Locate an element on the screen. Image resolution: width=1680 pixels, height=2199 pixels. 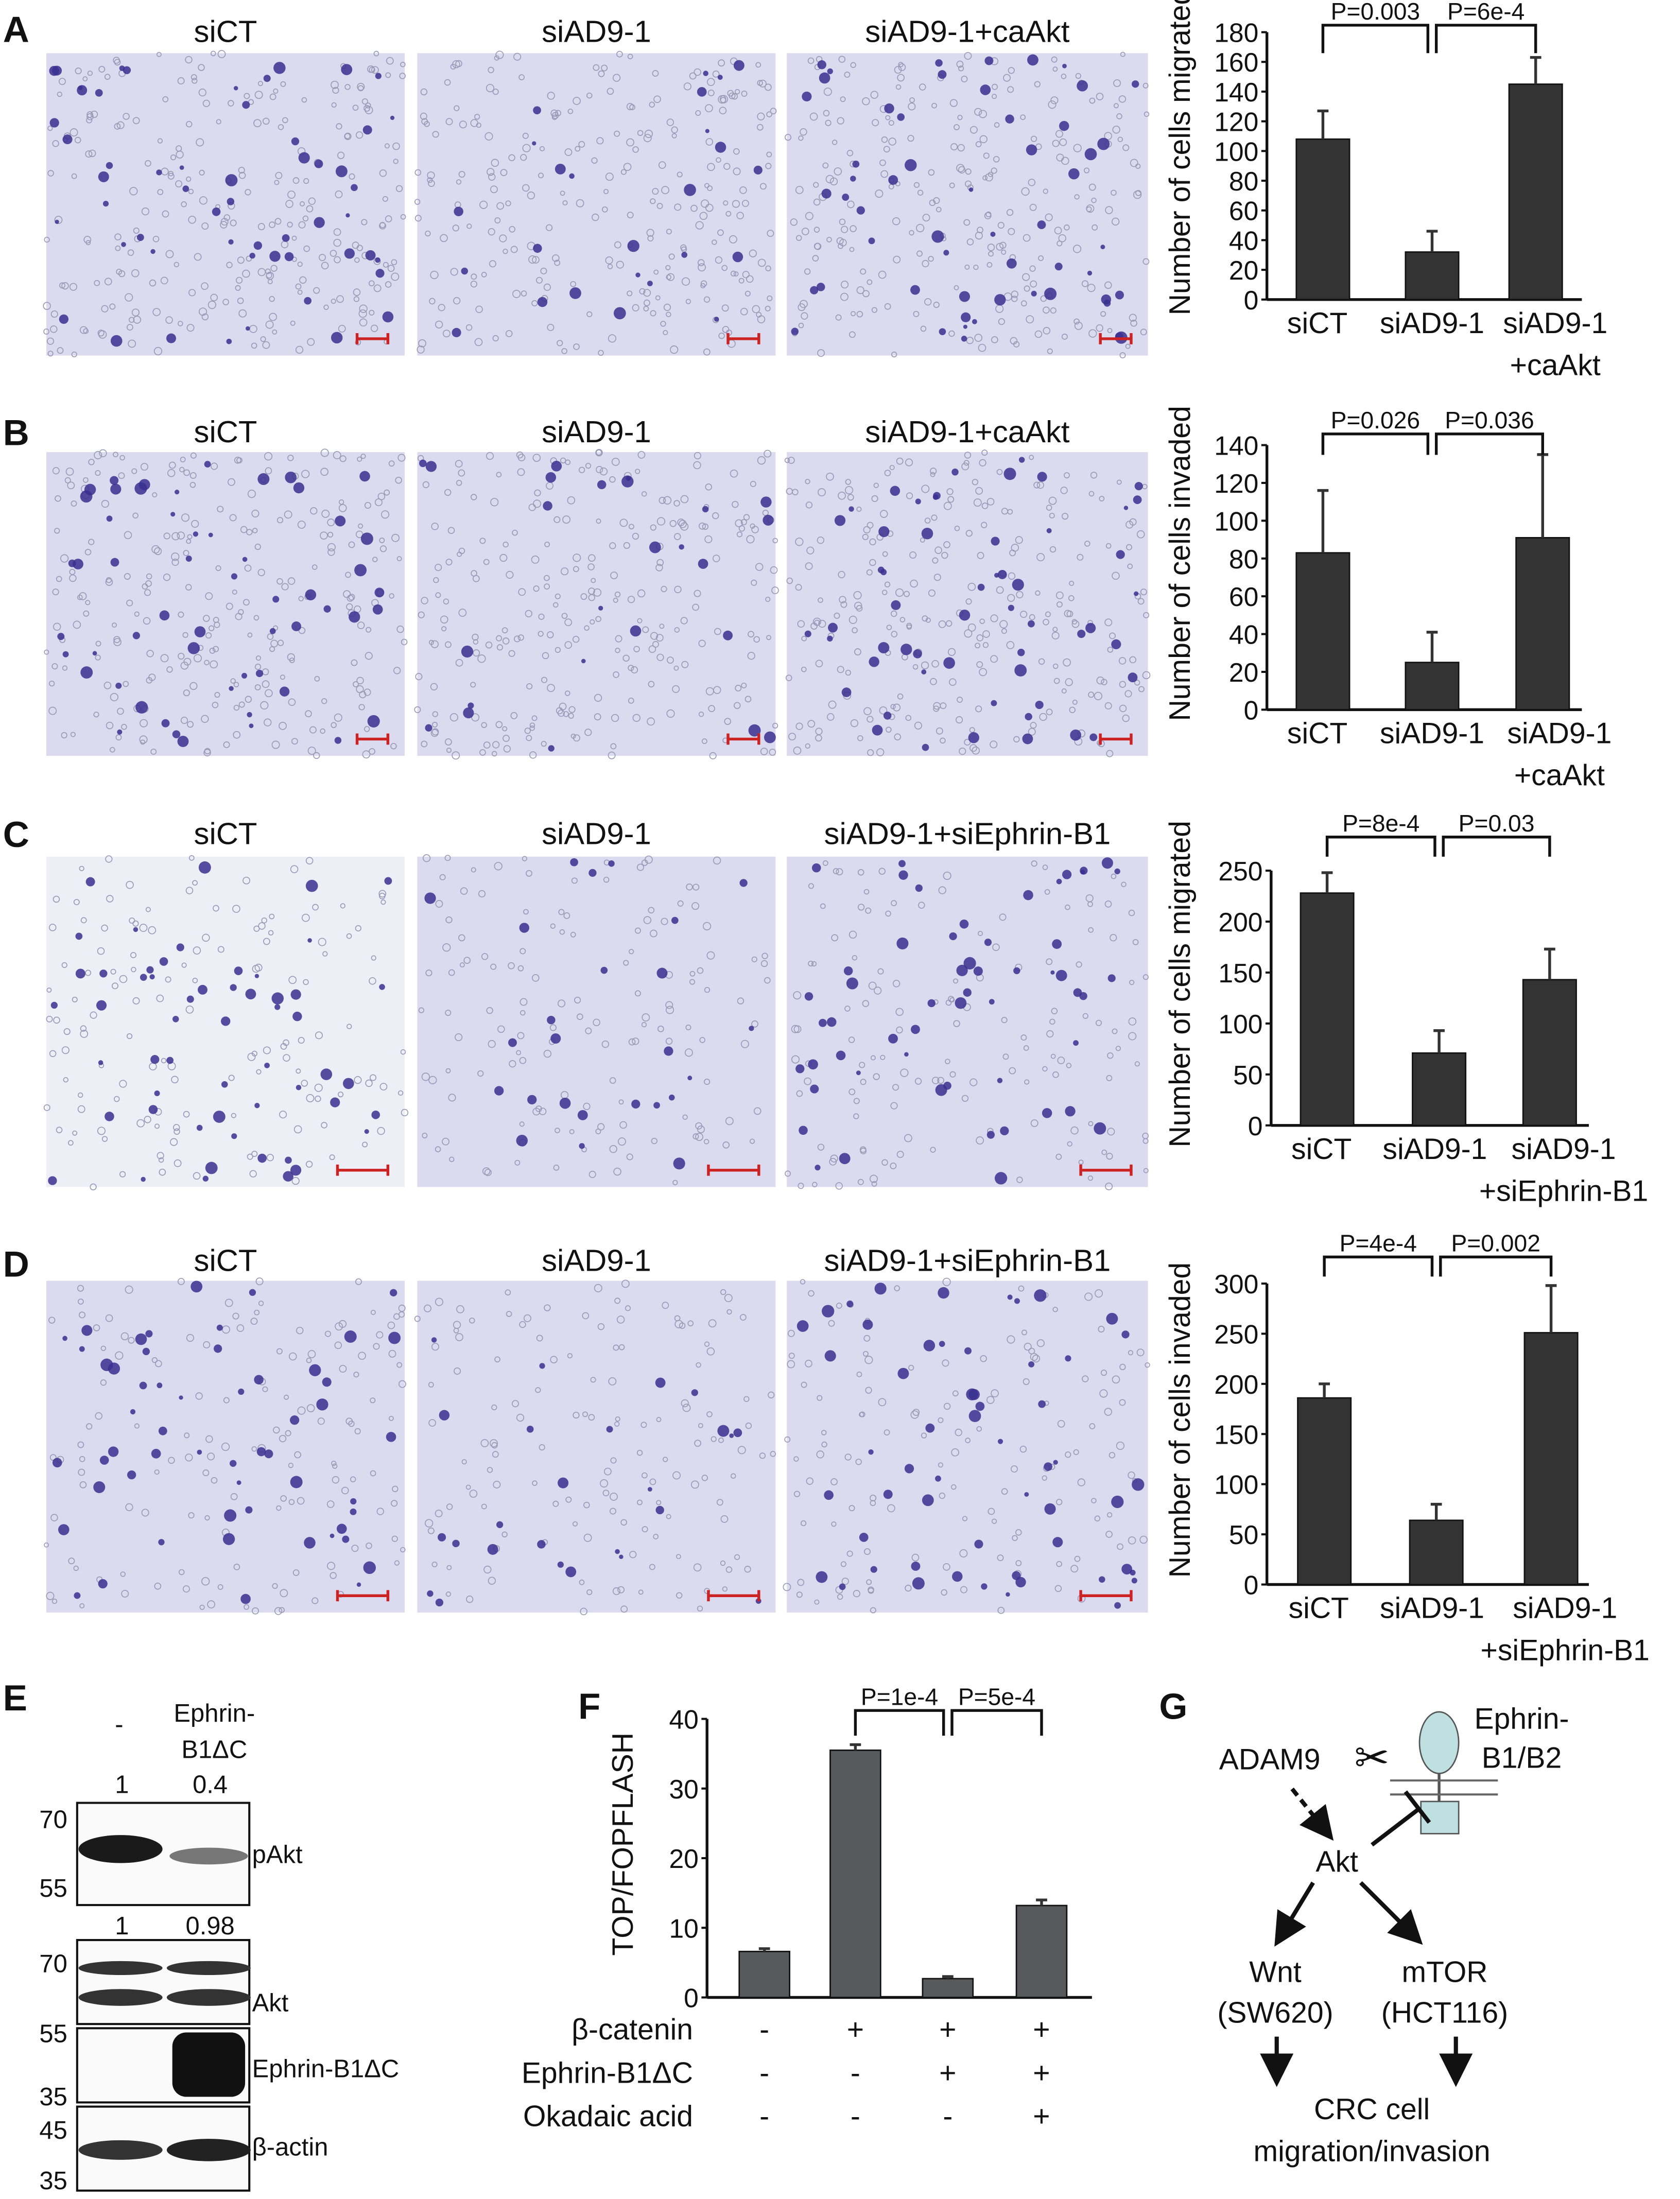
micrograph-image is located at coordinates (968, 1446).